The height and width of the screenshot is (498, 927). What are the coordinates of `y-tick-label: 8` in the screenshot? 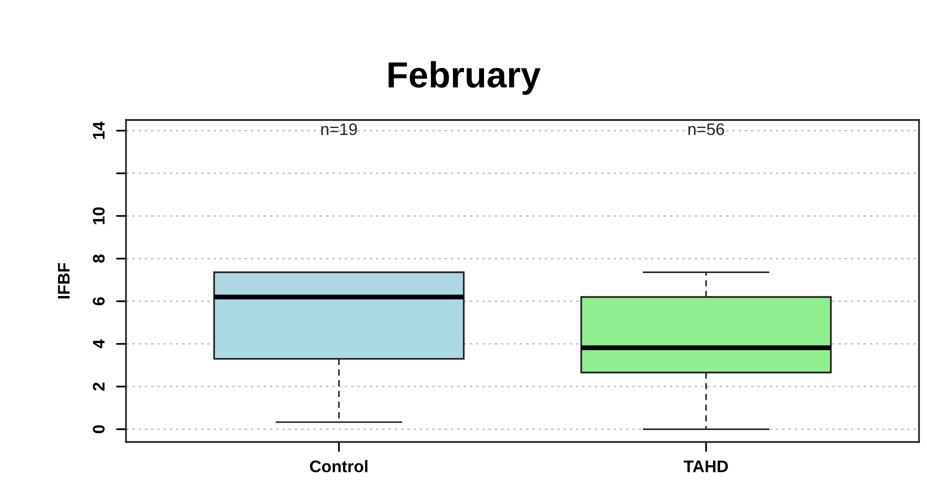 It's located at (98, 258).